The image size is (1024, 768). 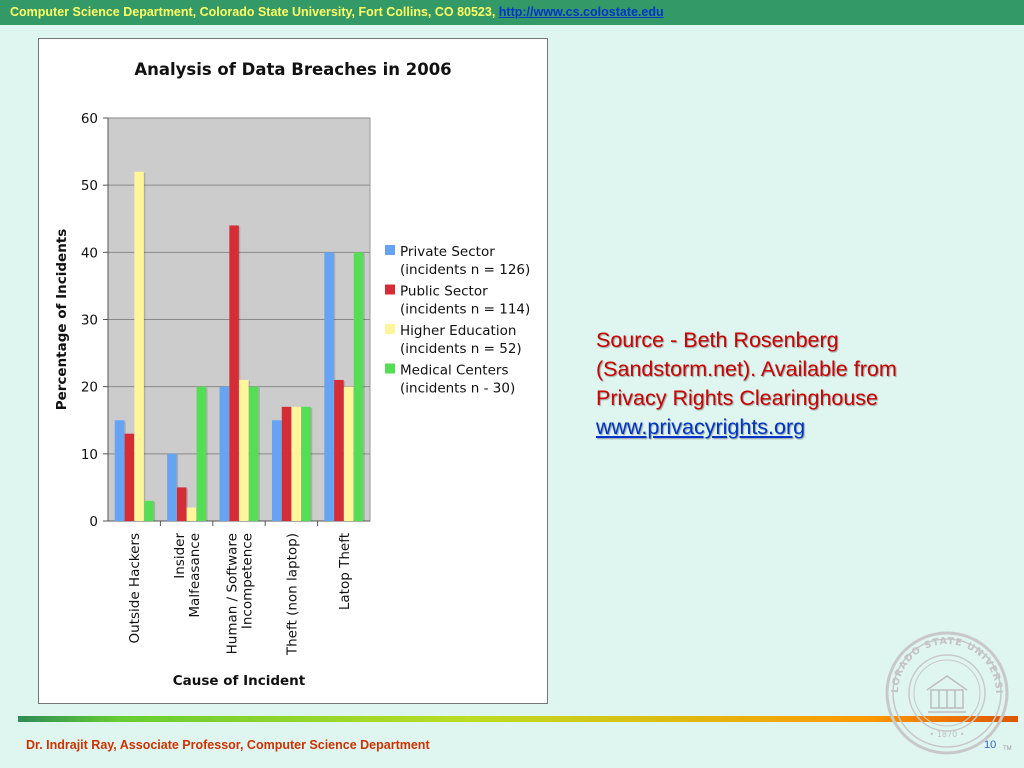 What do you see at coordinates (1007, 749) in the screenshot?
I see `trademark: TM` at bounding box center [1007, 749].